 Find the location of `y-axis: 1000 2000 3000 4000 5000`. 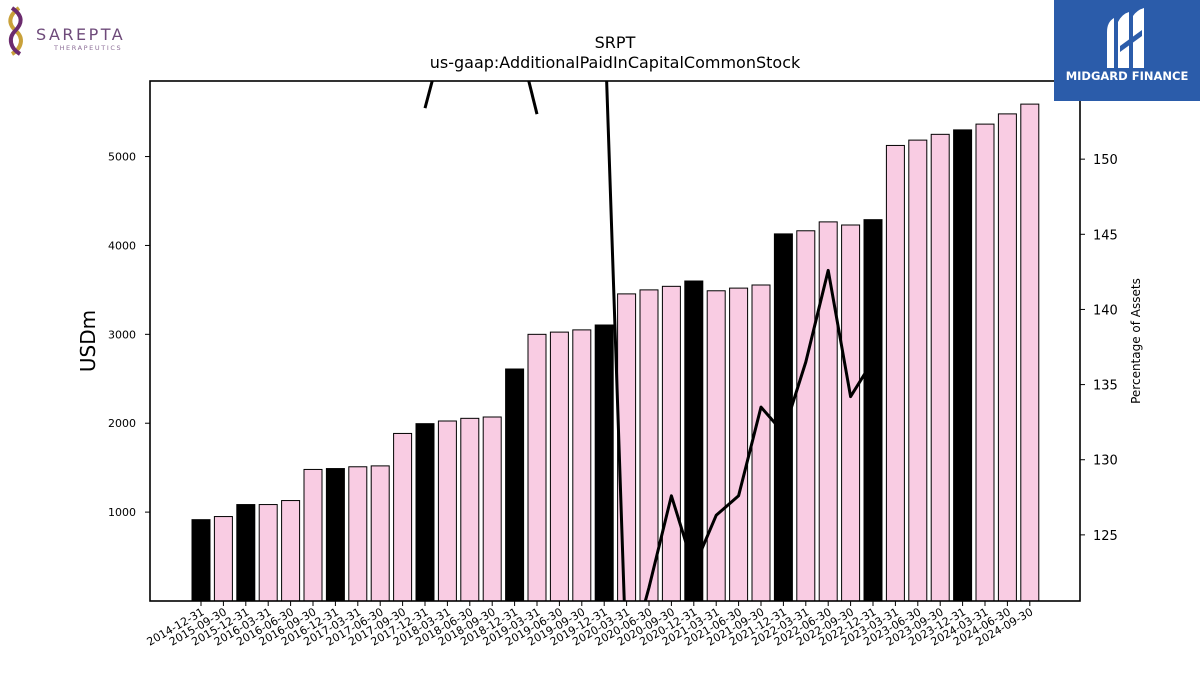

y-axis: 1000 2000 3000 4000 5000 is located at coordinates (129, 335).